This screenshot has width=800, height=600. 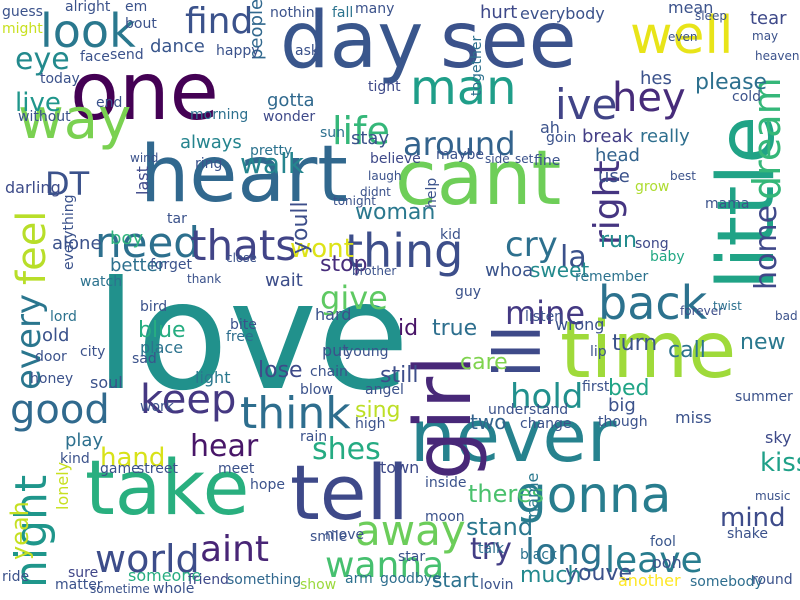 What do you see at coordinates (484, 362) in the screenshot?
I see `word-care: care` at bounding box center [484, 362].